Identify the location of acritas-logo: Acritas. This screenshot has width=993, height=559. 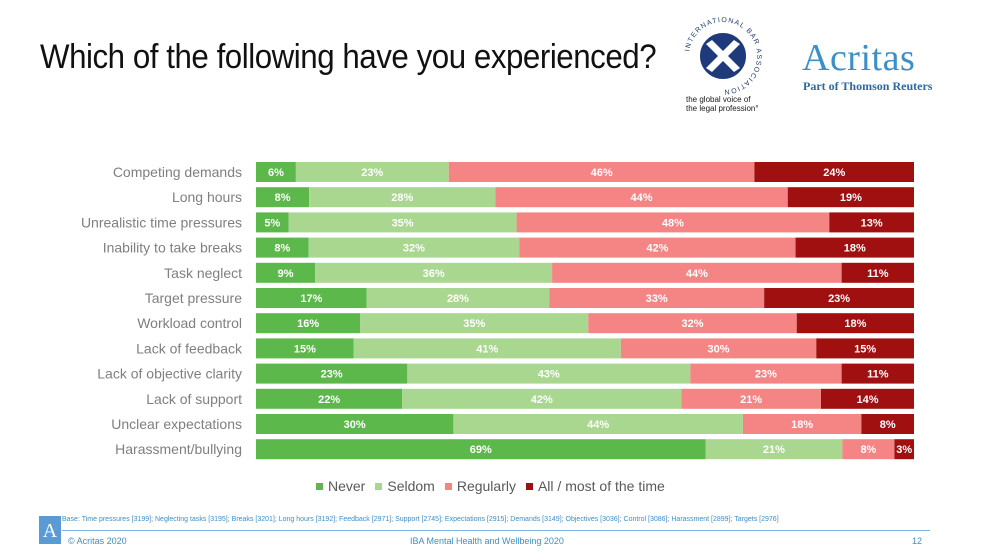
(859, 58).